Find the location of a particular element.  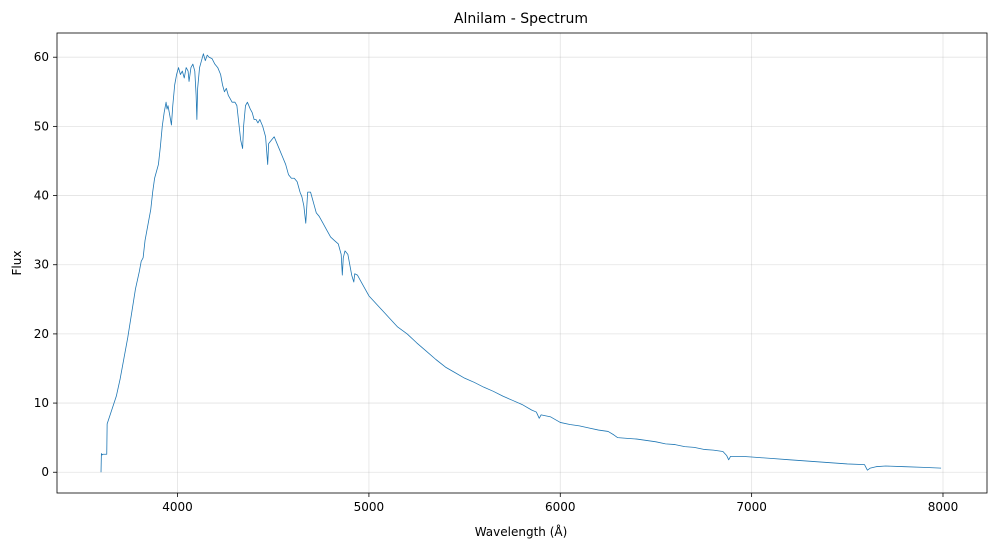

x-tick-label: 7000 is located at coordinates (751, 507).